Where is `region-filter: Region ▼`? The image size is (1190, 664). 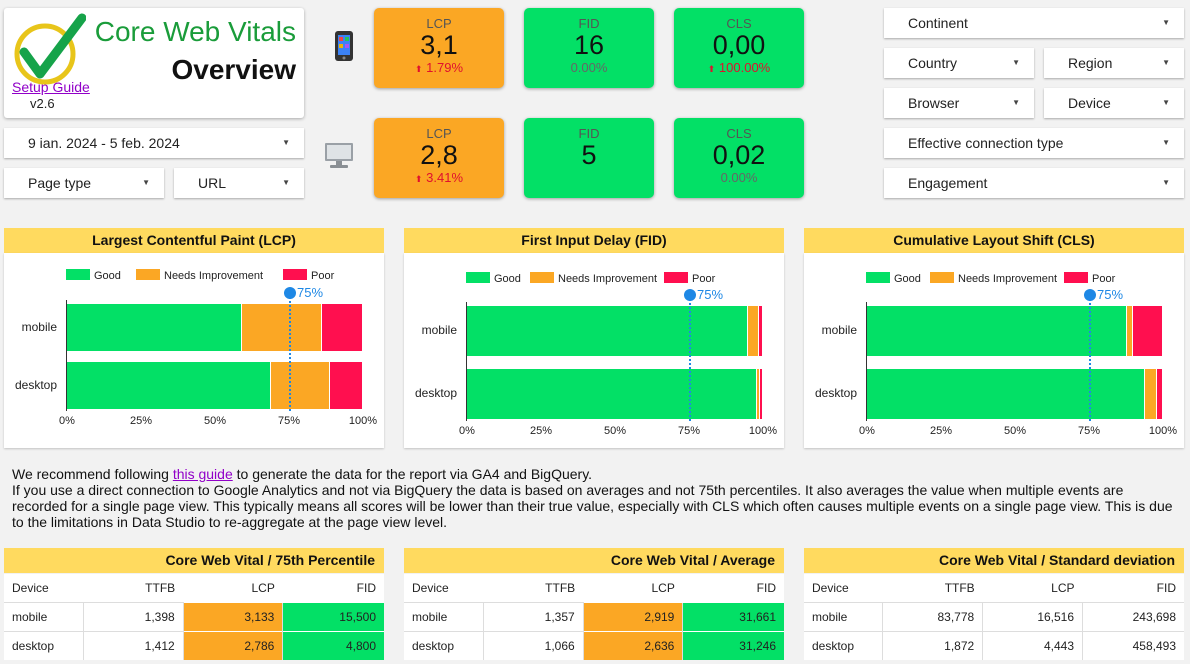
region-filter: Region ▼ is located at coordinates (1114, 63).